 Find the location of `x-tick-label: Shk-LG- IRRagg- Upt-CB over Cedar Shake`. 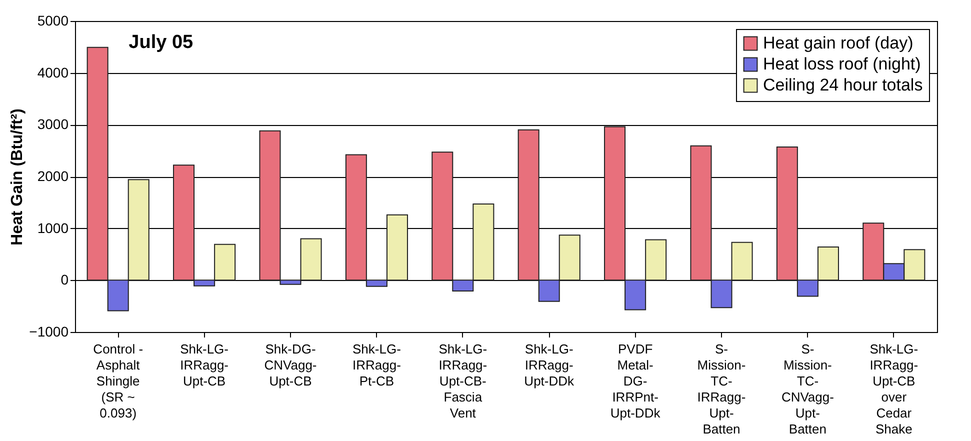

x-tick-label: Shk-LG- IRRagg- Upt-CB over Cedar Shake is located at coordinates (894, 389).